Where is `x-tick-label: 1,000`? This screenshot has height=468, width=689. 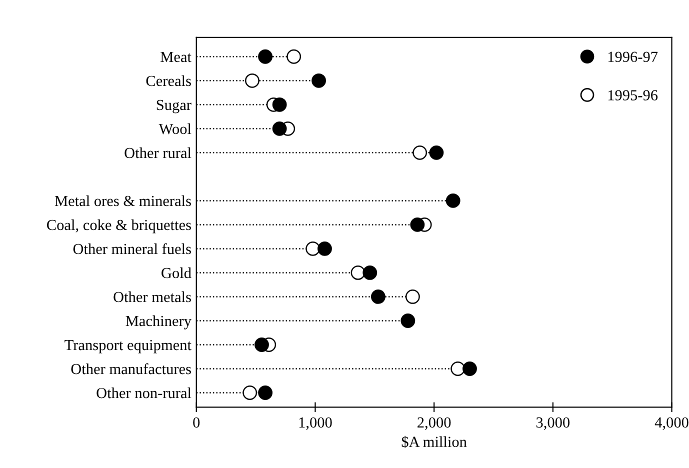
x-tick-label: 1,000 is located at coordinates (315, 423).